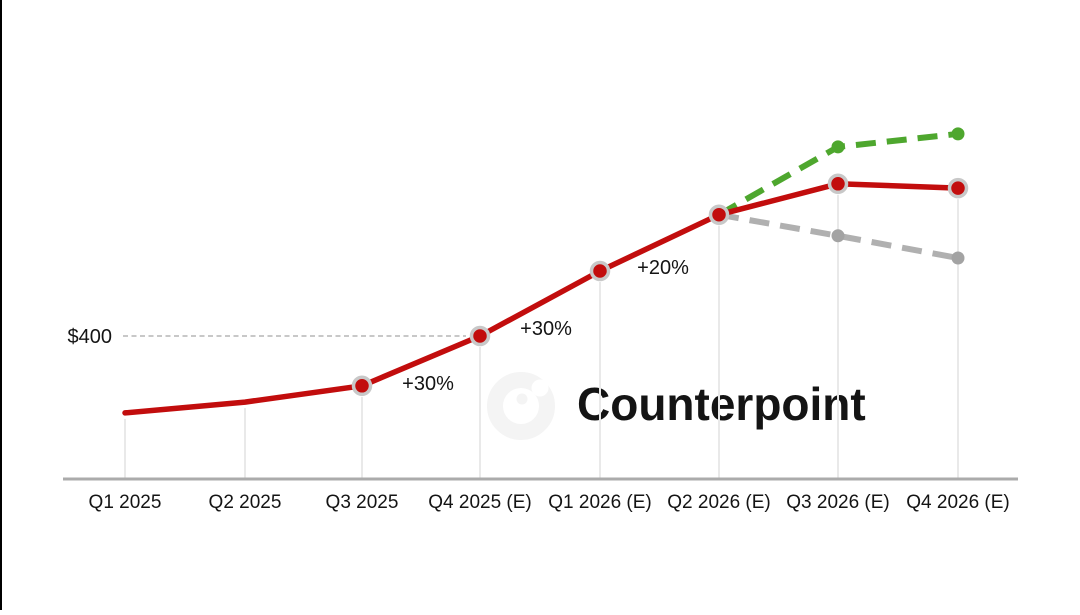 The width and height of the screenshot is (1080, 615). I want to click on x-tick-label-0: Q1 2025, so click(125, 502).